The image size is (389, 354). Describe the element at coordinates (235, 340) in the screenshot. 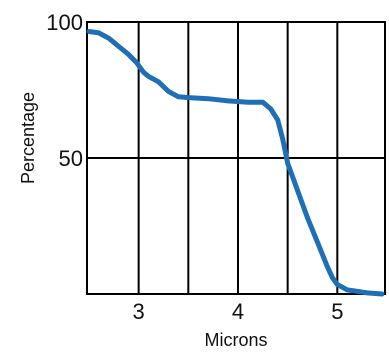

I see `x-axis-label: Microns` at that location.